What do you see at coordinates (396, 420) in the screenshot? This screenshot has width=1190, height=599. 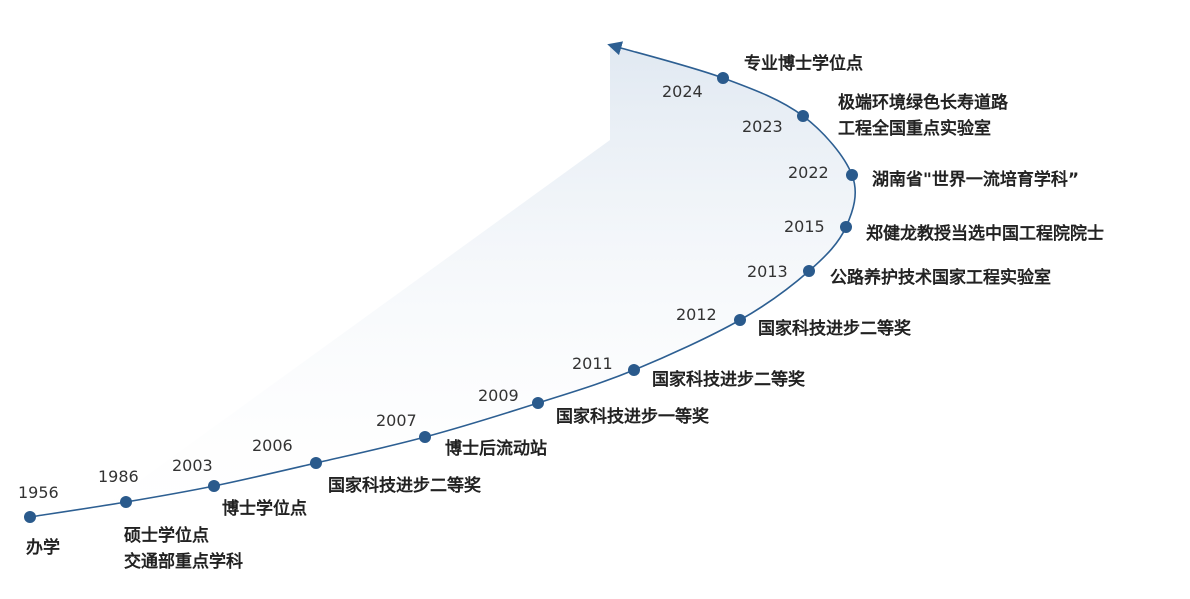 I see `milestone-year: 2007` at bounding box center [396, 420].